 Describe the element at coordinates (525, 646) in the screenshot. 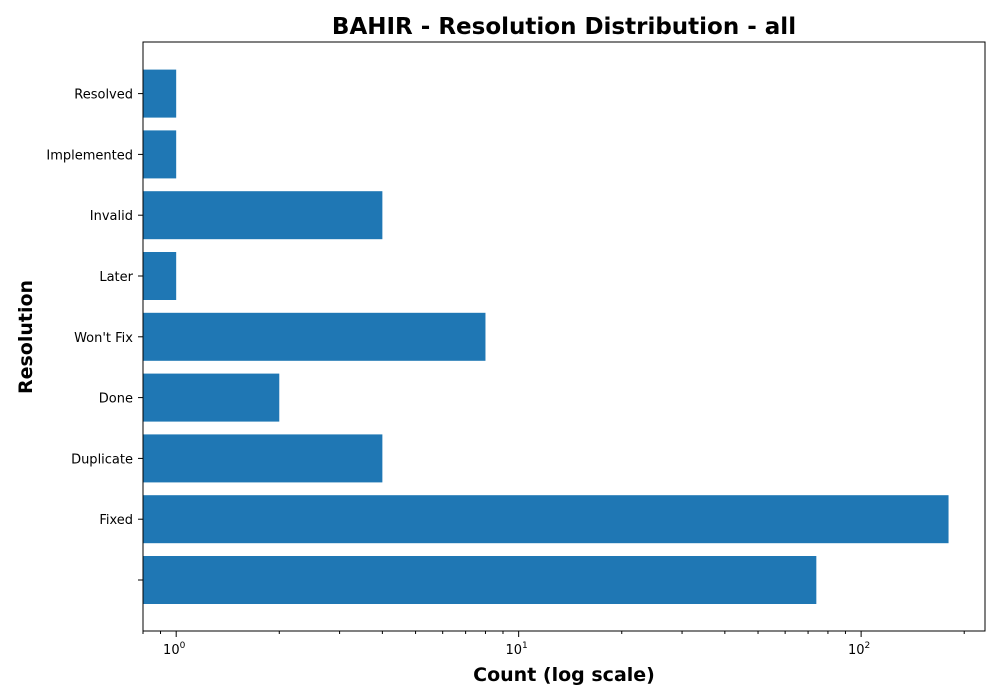

I see `x-tick-exponent: 1` at that location.